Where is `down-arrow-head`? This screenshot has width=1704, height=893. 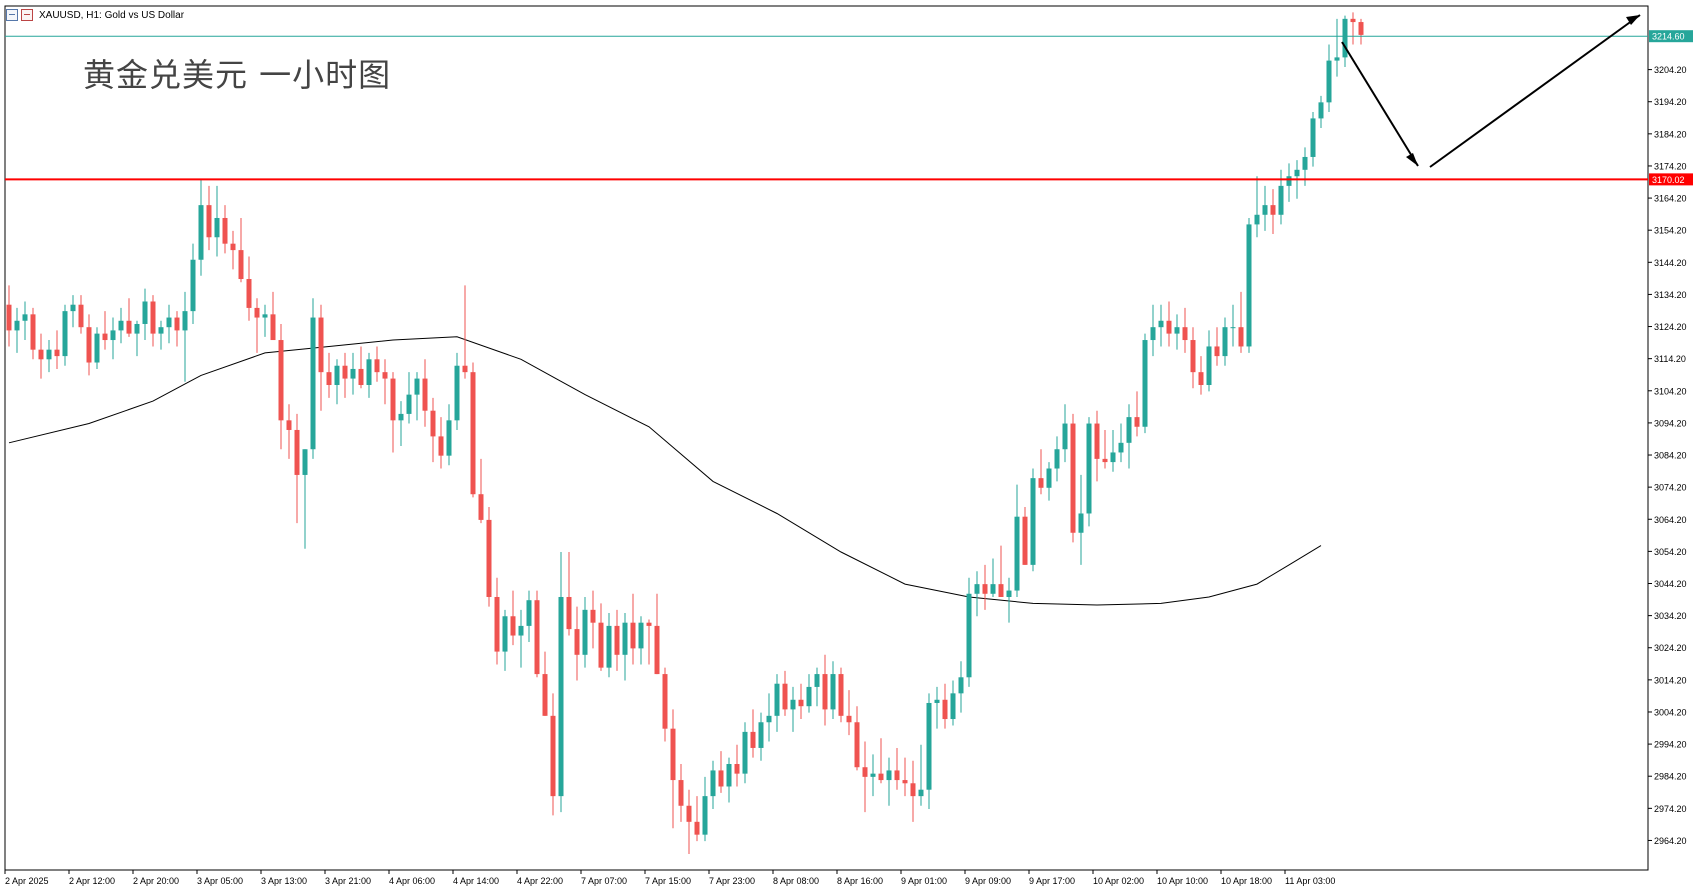 down-arrow-head is located at coordinates (1412, 159).